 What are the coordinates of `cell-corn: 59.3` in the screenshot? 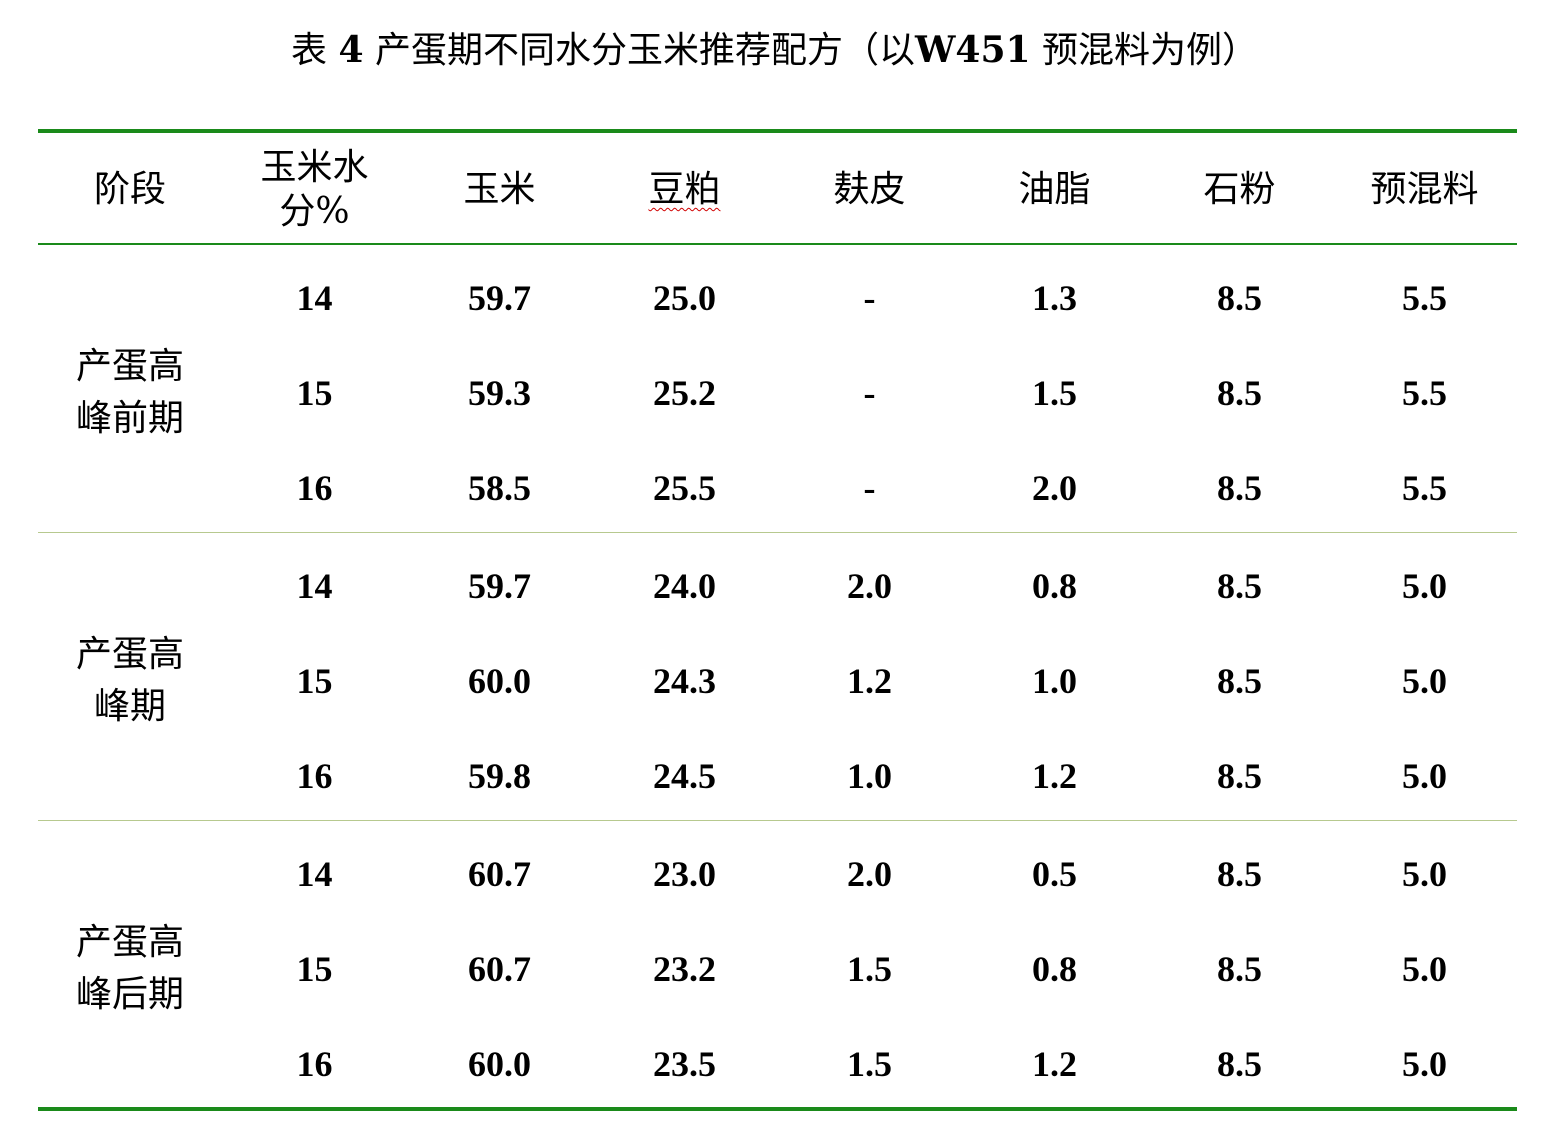 It's located at (499, 392).